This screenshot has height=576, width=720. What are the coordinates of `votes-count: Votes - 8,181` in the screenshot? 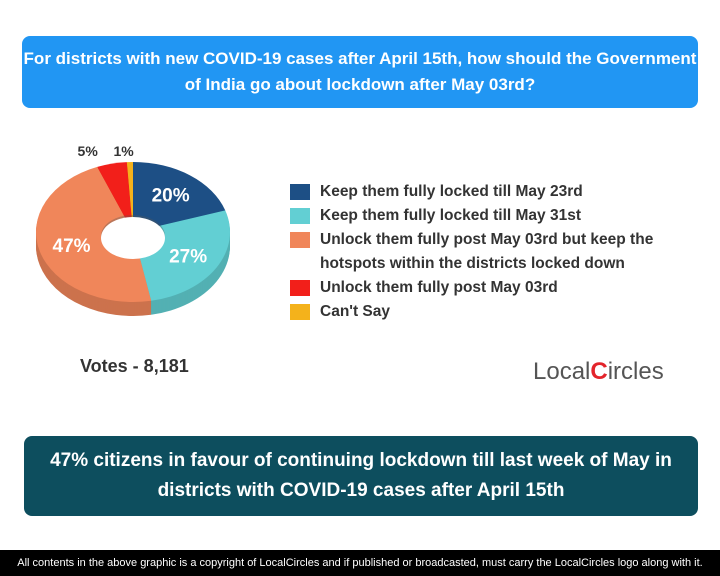 It's located at (134, 366).